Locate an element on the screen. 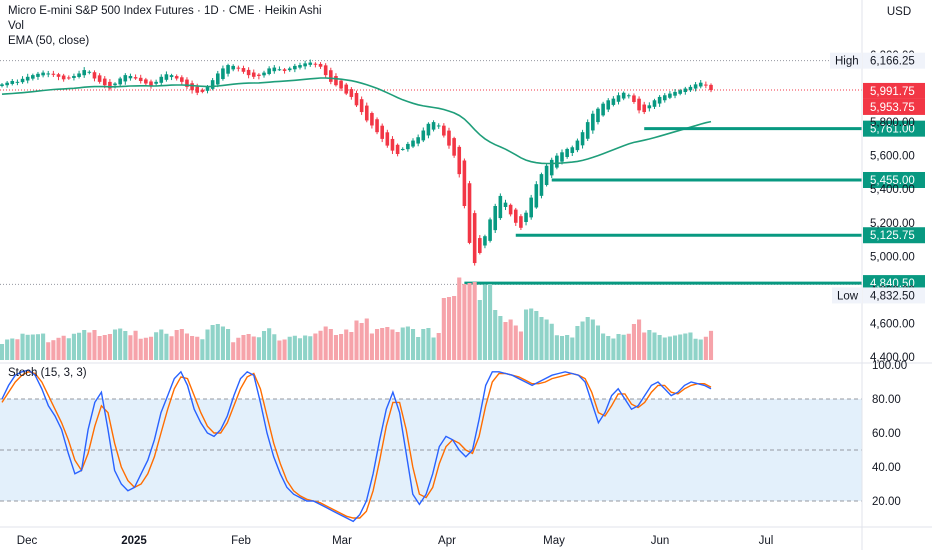 This screenshot has width=932, height=550. price-tick-label: 5,400.00 is located at coordinates (892, 190).